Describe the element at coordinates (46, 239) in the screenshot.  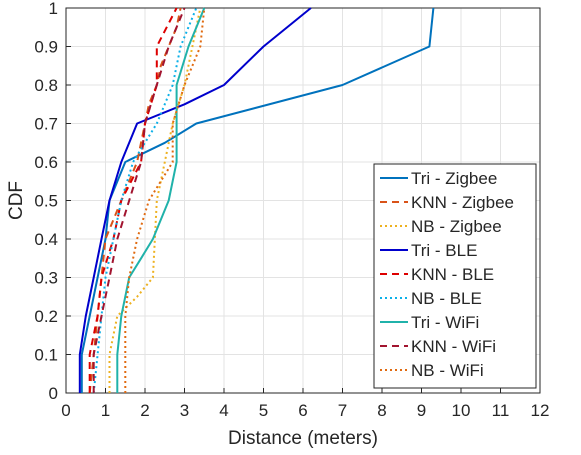
I see `y-tick-label: 0.4` at that location.